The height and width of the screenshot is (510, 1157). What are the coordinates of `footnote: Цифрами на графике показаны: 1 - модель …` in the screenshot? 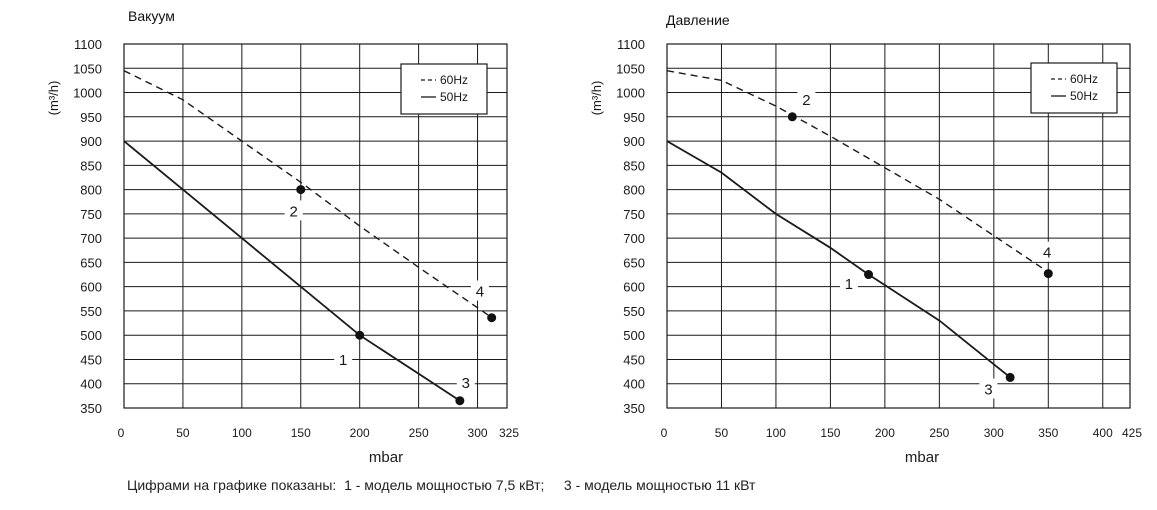 It's located at (441, 485).